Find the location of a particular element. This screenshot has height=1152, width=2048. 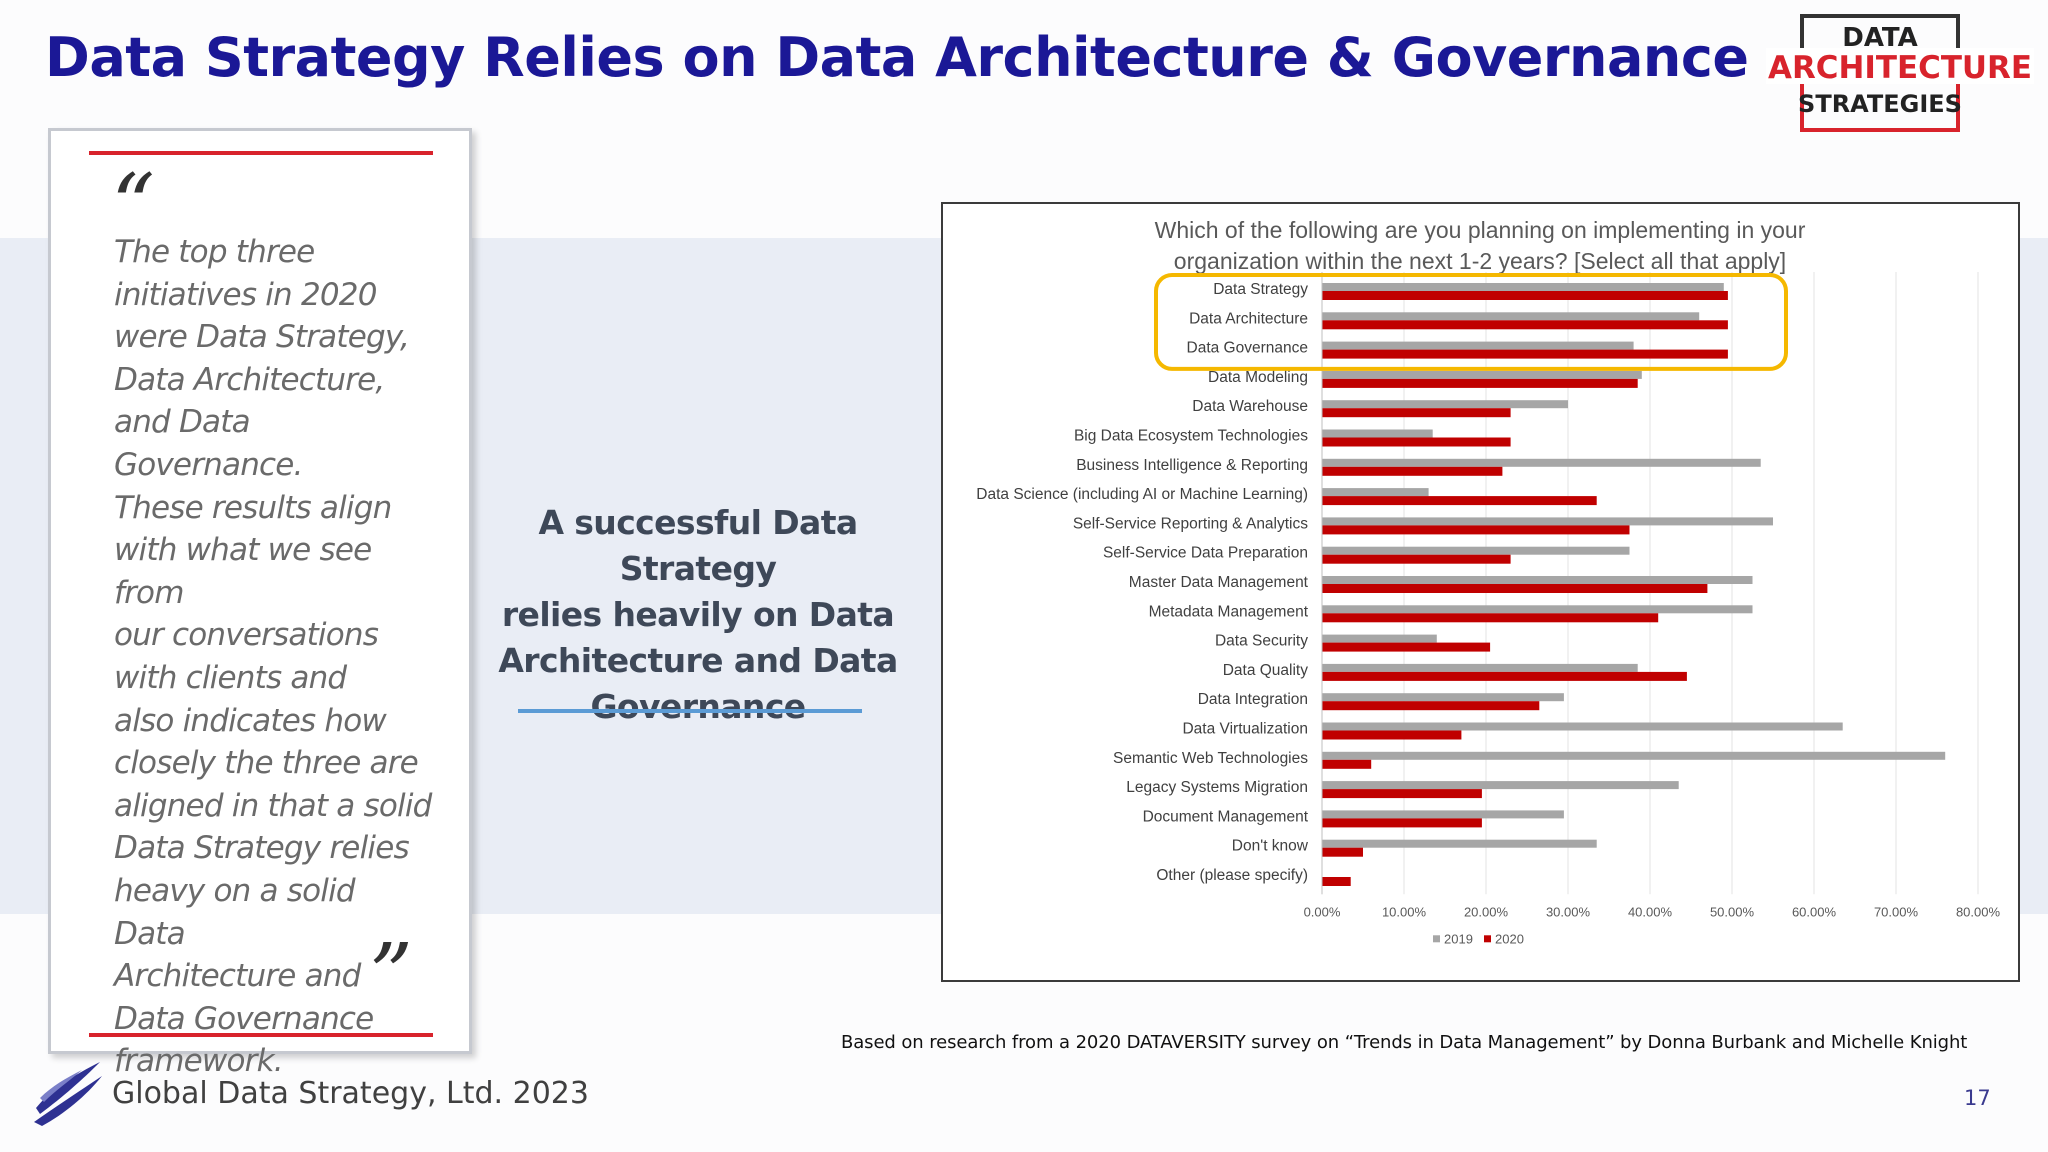

category-label: Data Virtualization is located at coordinates (1245, 729).